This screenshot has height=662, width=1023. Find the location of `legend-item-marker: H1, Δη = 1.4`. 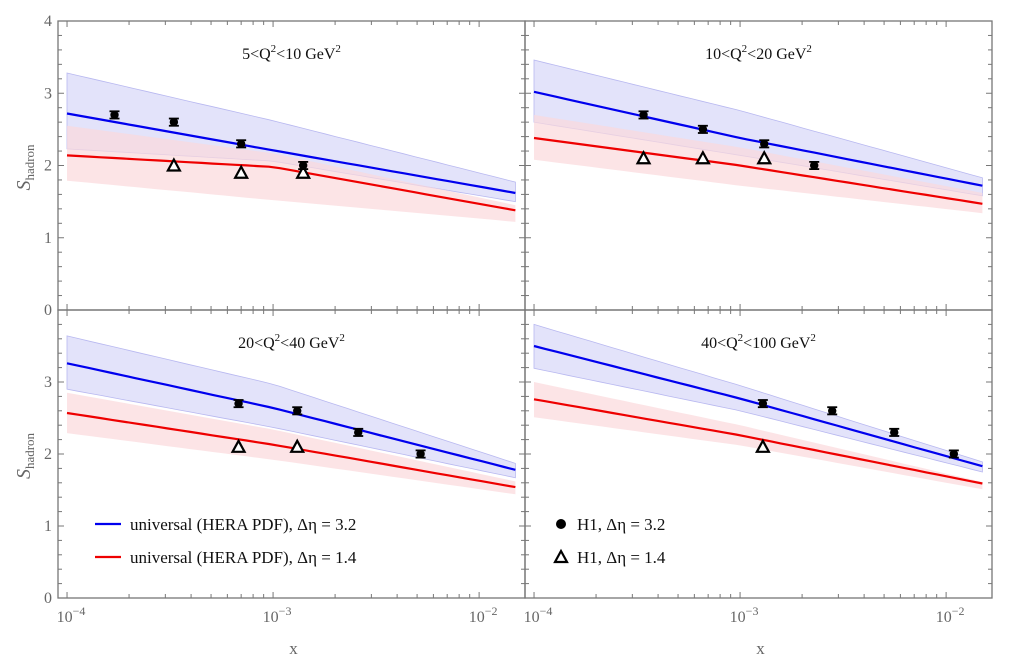

legend-item-marker: H1, Δη = 1.4 is located at coordinates (609, 557).